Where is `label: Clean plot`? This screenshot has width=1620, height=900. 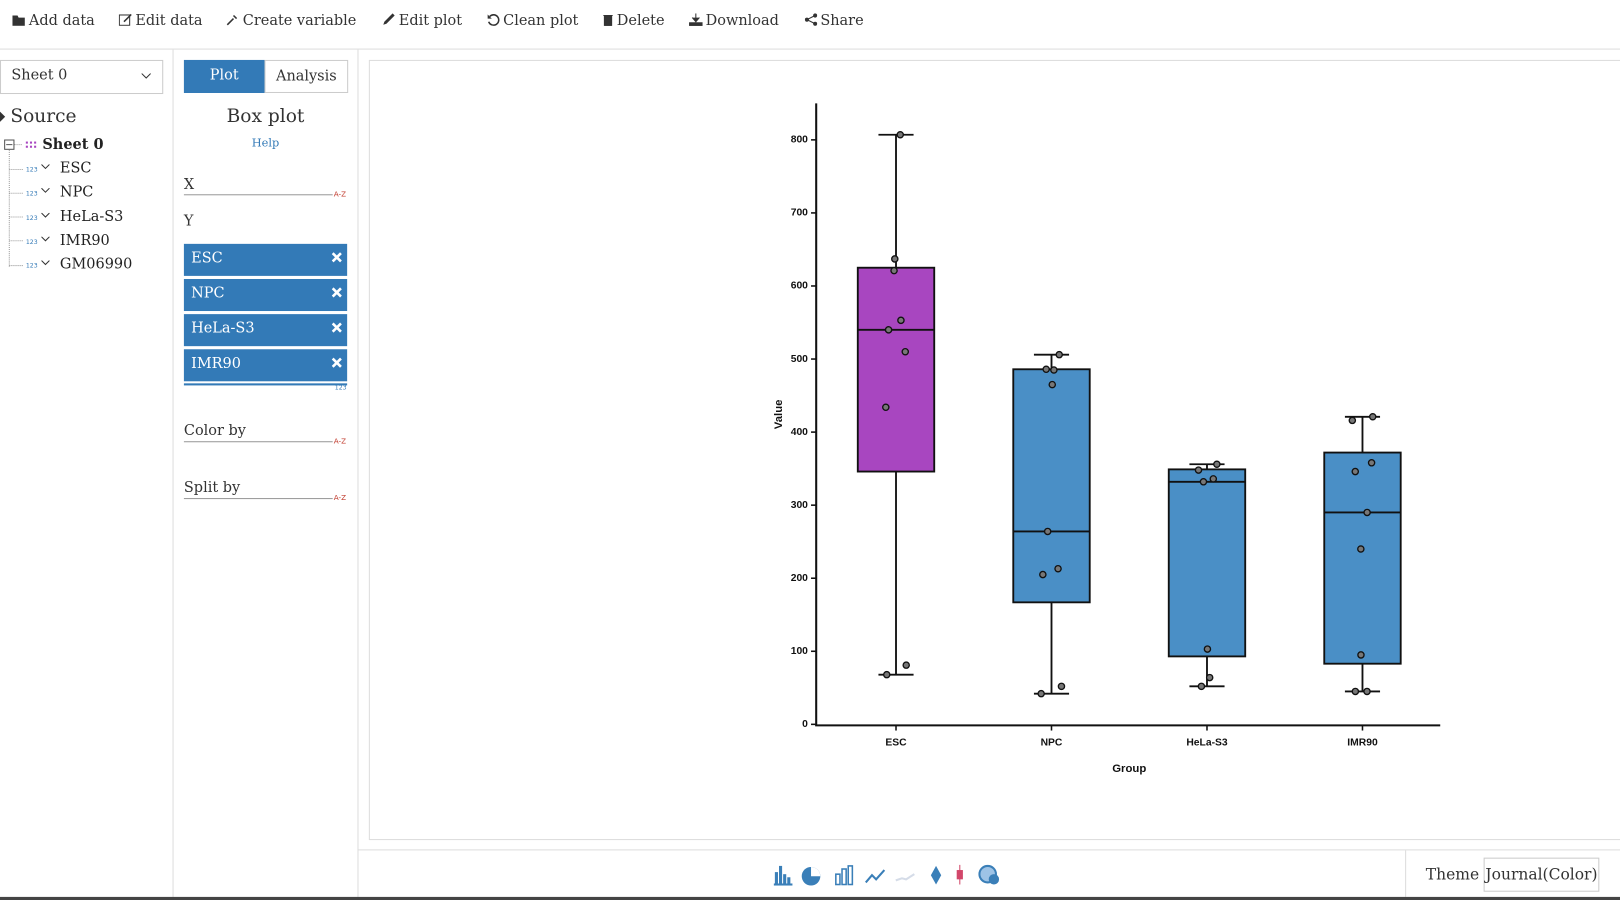 label: Clean plot is located at coordinates (541, 20).